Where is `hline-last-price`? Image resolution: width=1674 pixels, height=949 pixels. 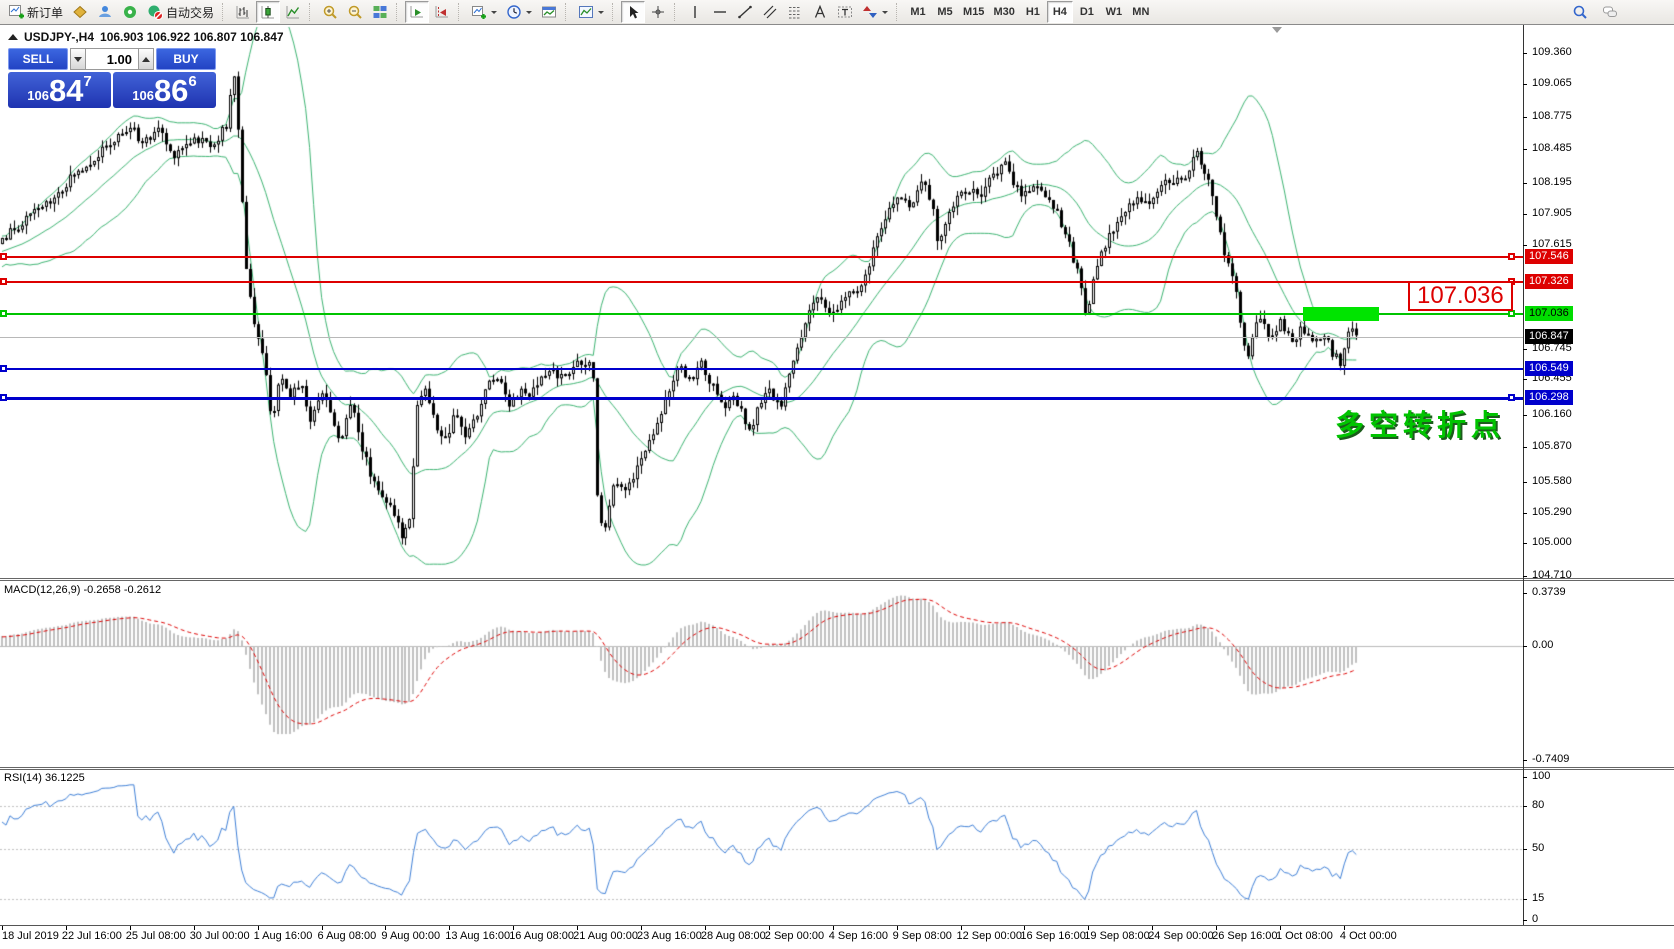 hline-last-price is located at coordinates (761, 337).